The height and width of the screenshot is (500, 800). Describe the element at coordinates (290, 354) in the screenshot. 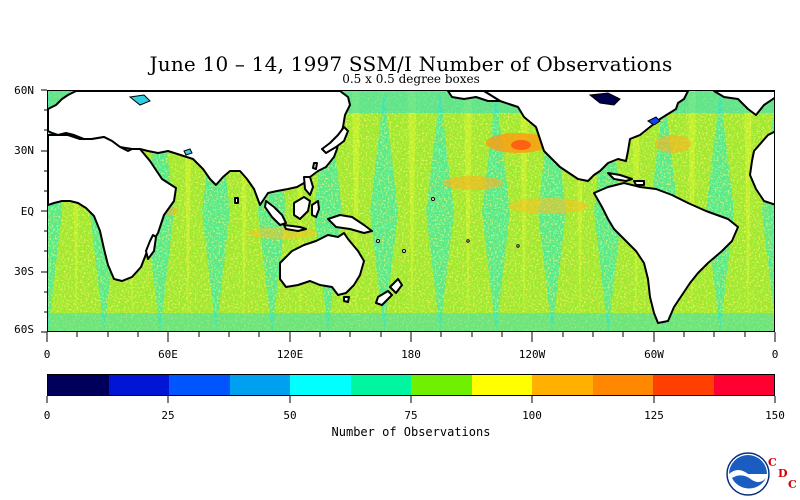

I see `lon-label-120e: 120E` at that location.